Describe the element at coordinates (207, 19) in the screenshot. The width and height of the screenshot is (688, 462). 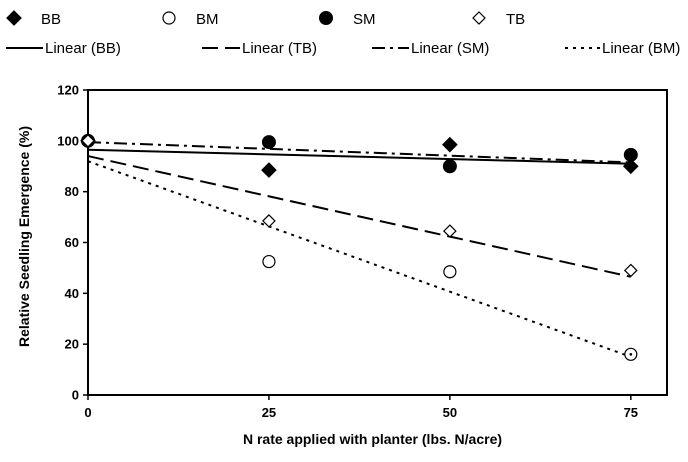
I see `legend-label: BM` at that location.